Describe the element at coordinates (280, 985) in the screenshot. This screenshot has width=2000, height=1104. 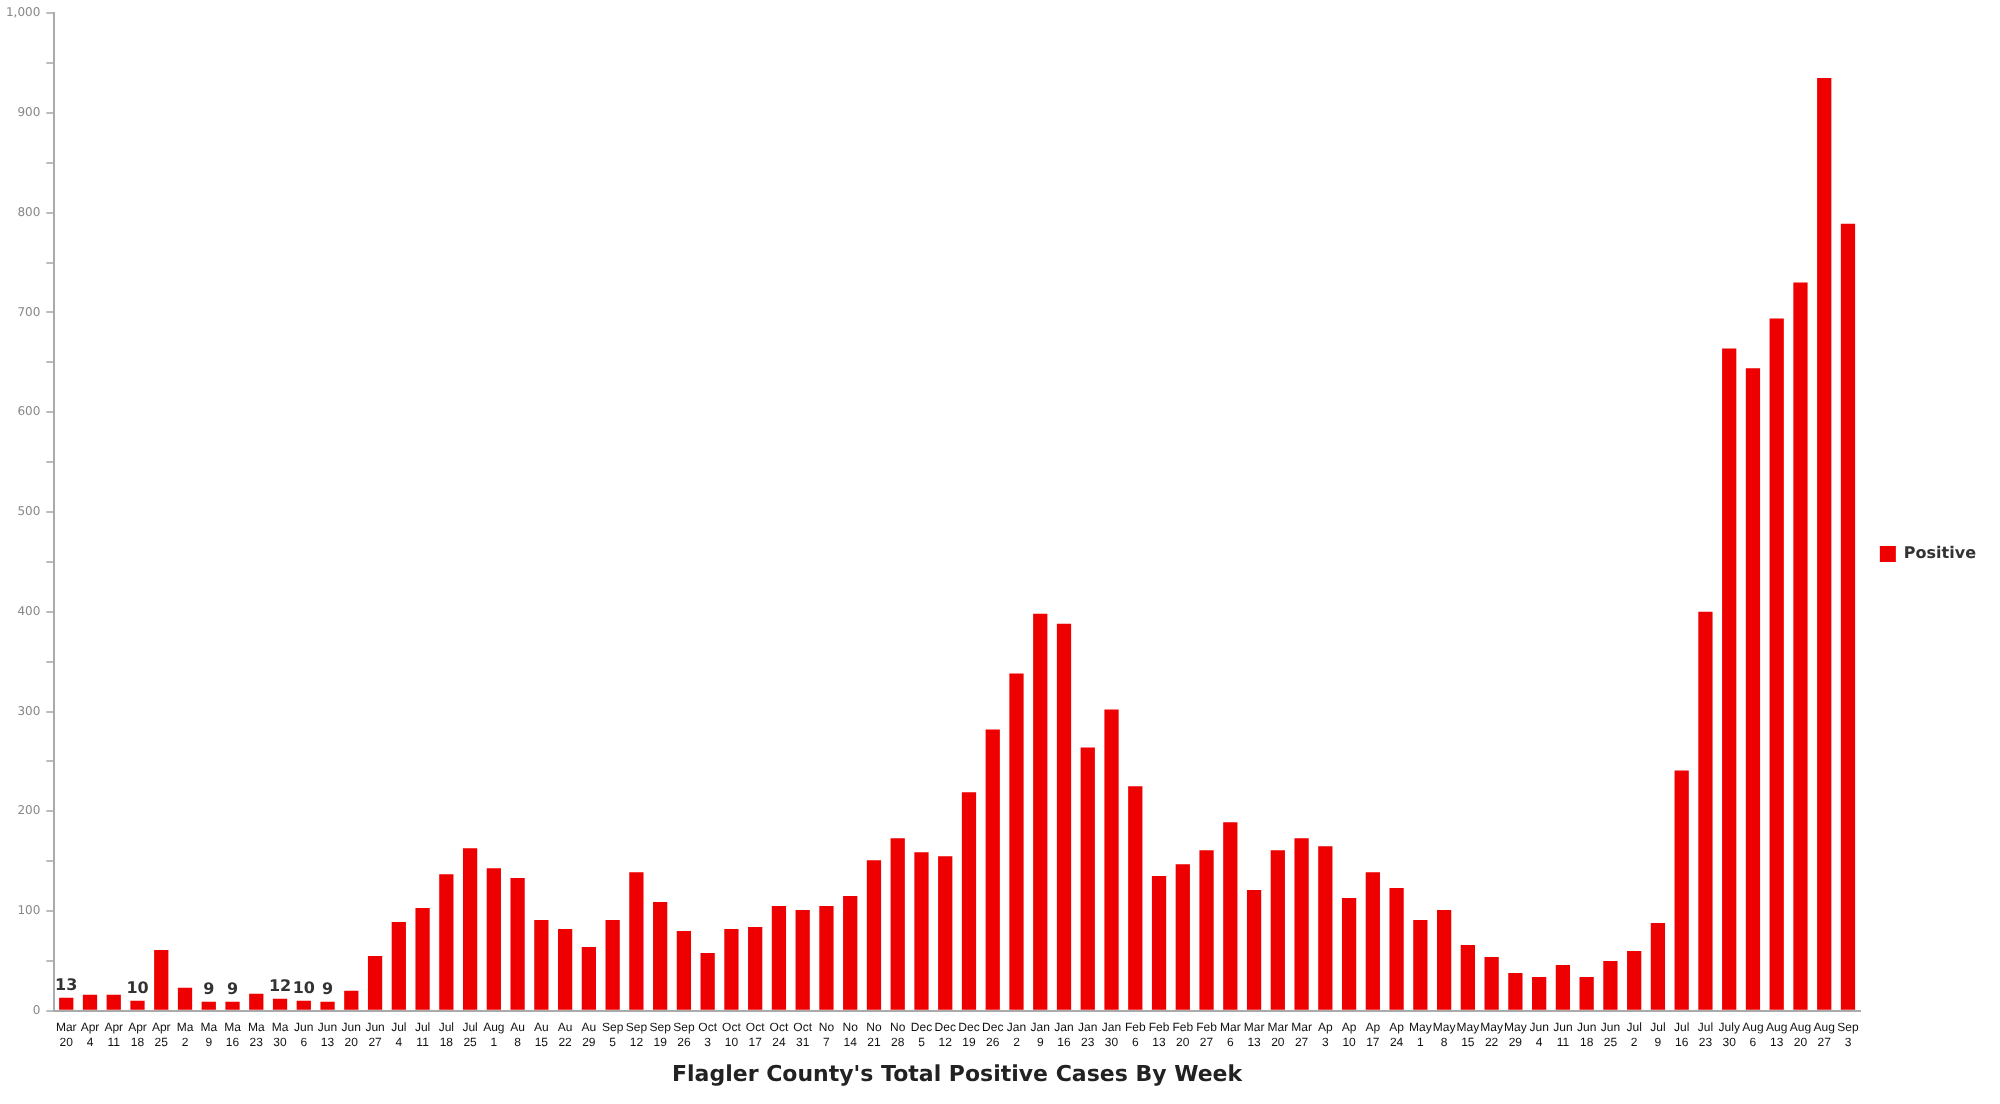
I see `data-label: 12` at that location.